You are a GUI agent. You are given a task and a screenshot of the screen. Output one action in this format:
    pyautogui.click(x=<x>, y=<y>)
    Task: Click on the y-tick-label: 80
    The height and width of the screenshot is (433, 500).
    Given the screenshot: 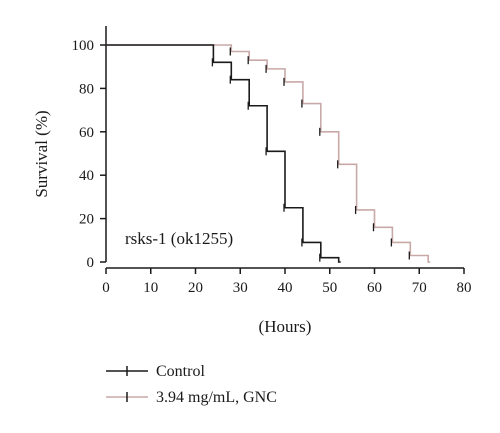 What is the action you would take?
    pyautogui.click(x=86, y=89)
    